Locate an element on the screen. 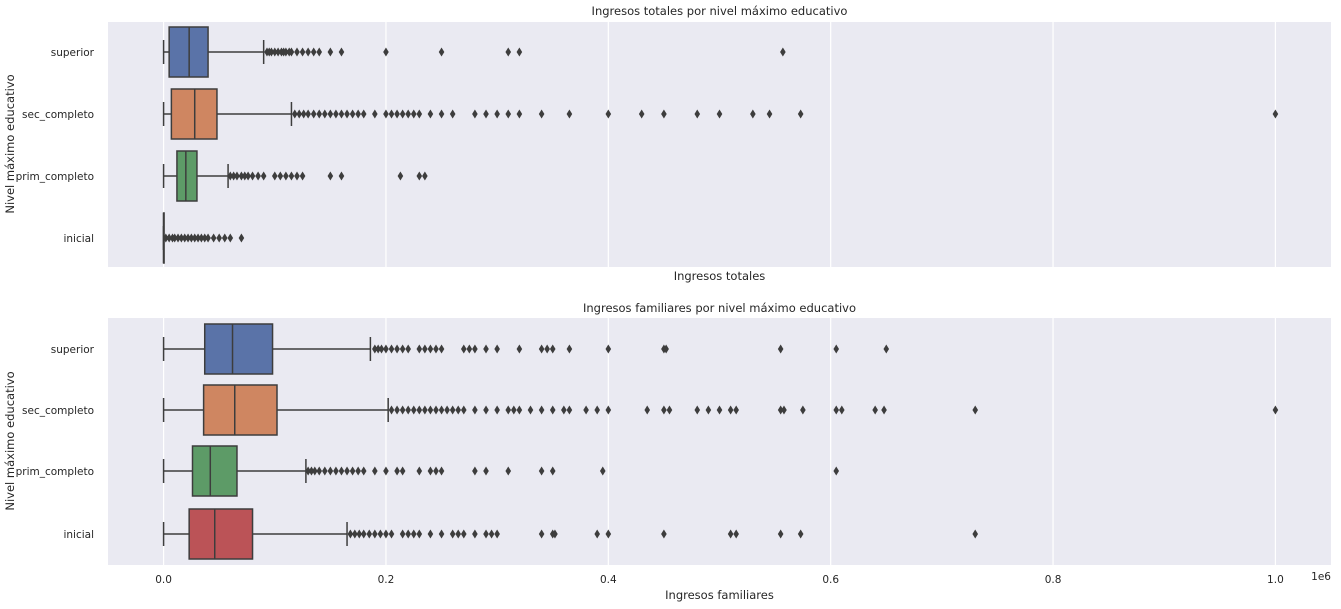 This screenshot has height=609, width=1341. x-tick-labels-bottom: 0.0 0.2 0.4 0.6 0.8 1.0 is located at coordinates (719, 580).